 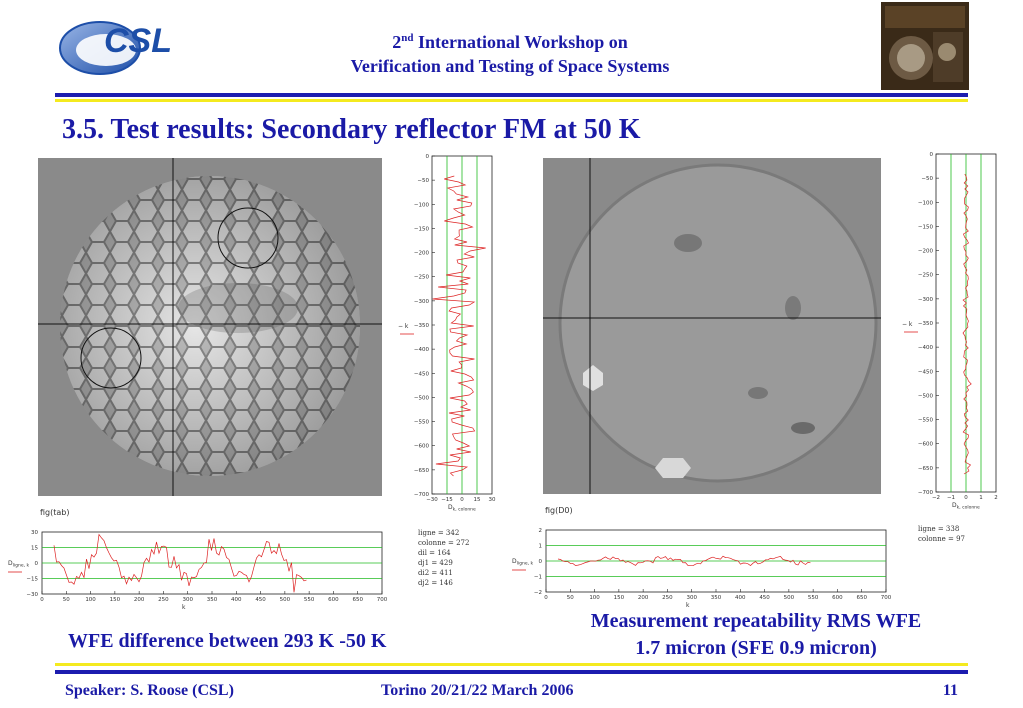 I want to click on x-tick-label: 300, so click(x=187, y=600).